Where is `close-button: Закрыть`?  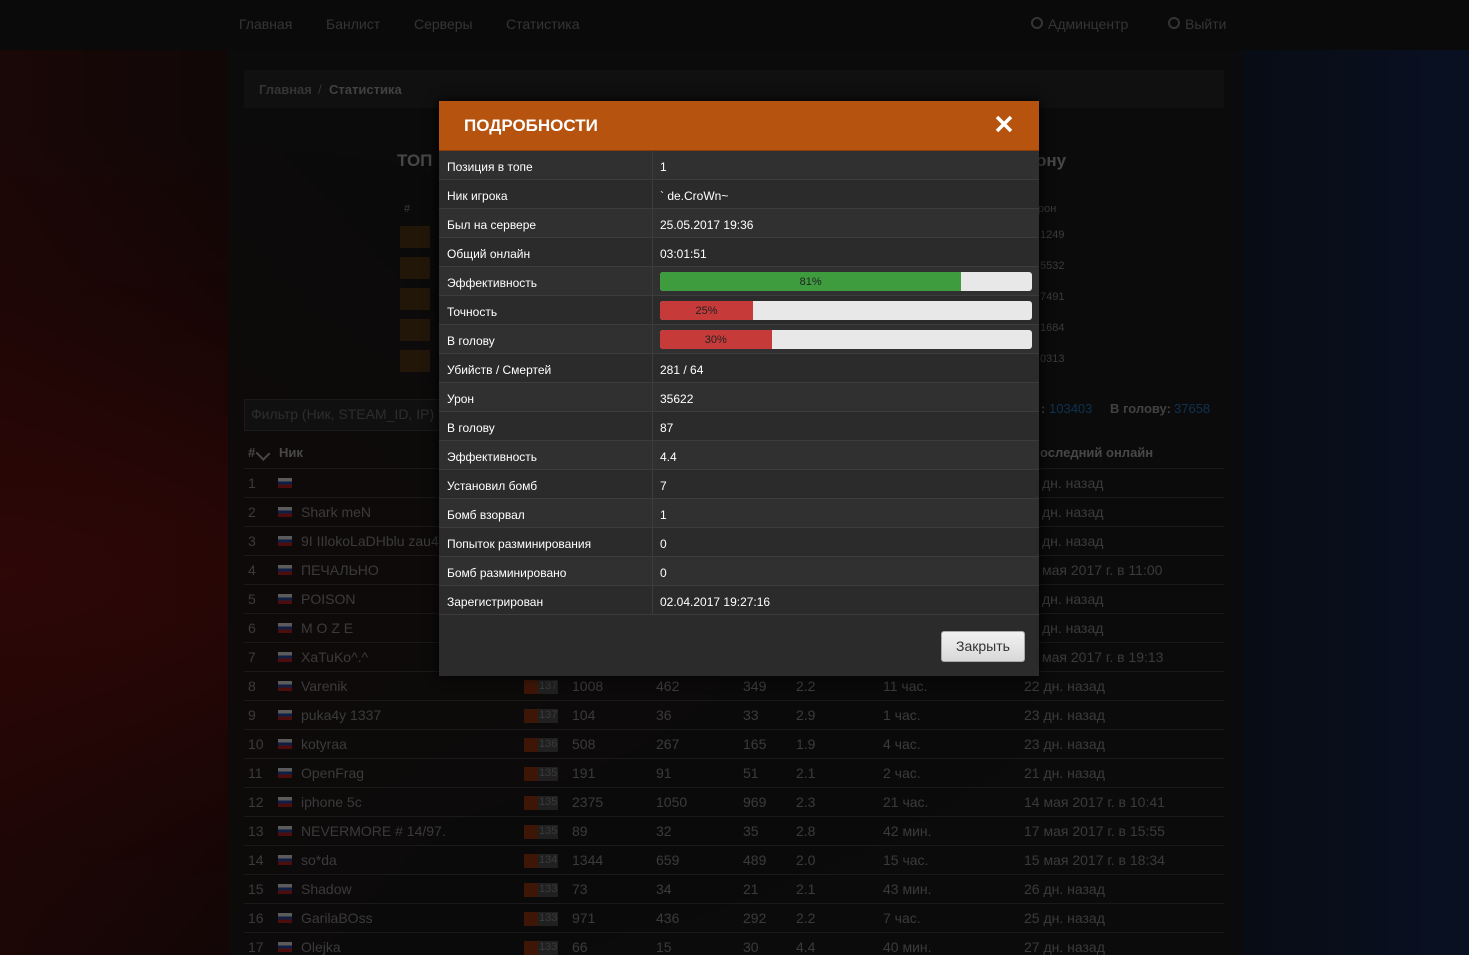
close-button: Закрыть is located at coordinates (983, 646).